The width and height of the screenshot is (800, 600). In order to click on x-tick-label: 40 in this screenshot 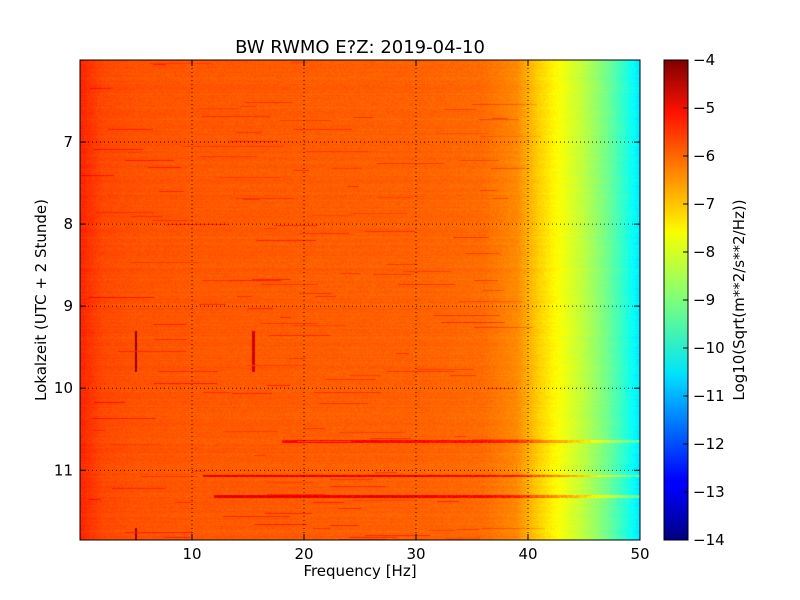, I will do `click(527, 554)`.